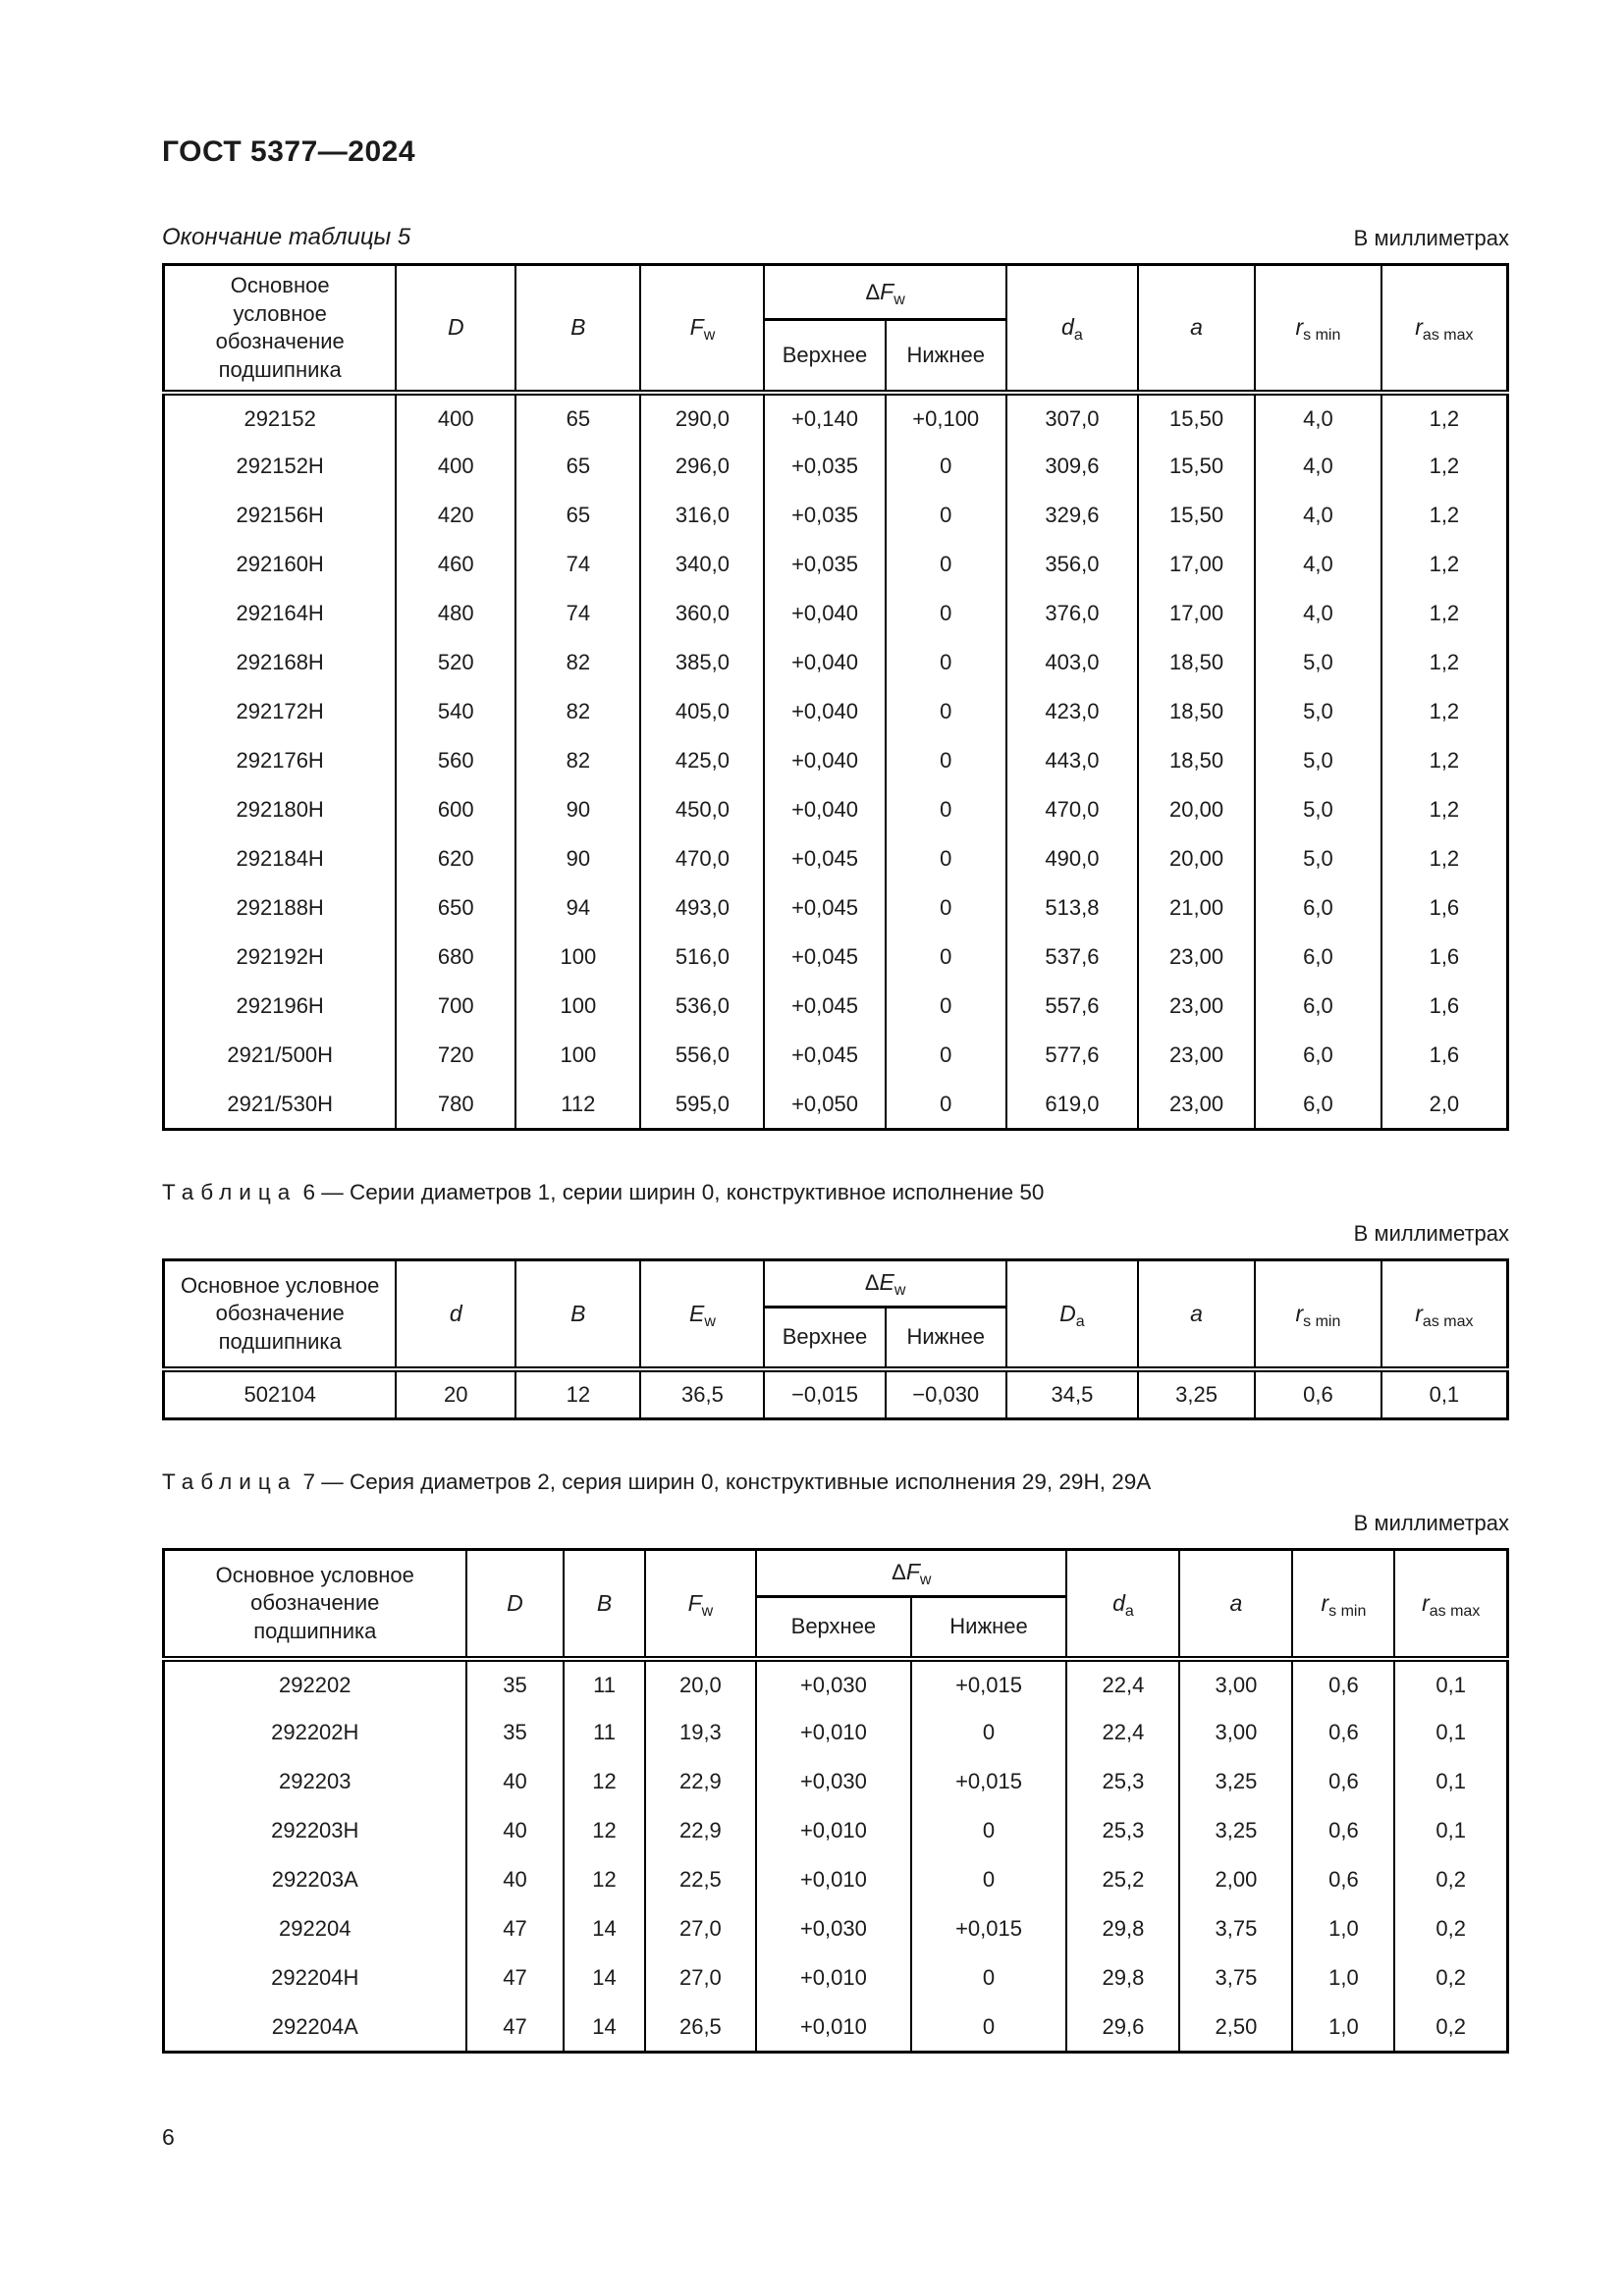 The height and width of the screenshot is (2296, 1624). I want to click on col-header-delta-Ew: ΔEw, so click(885, 1283).